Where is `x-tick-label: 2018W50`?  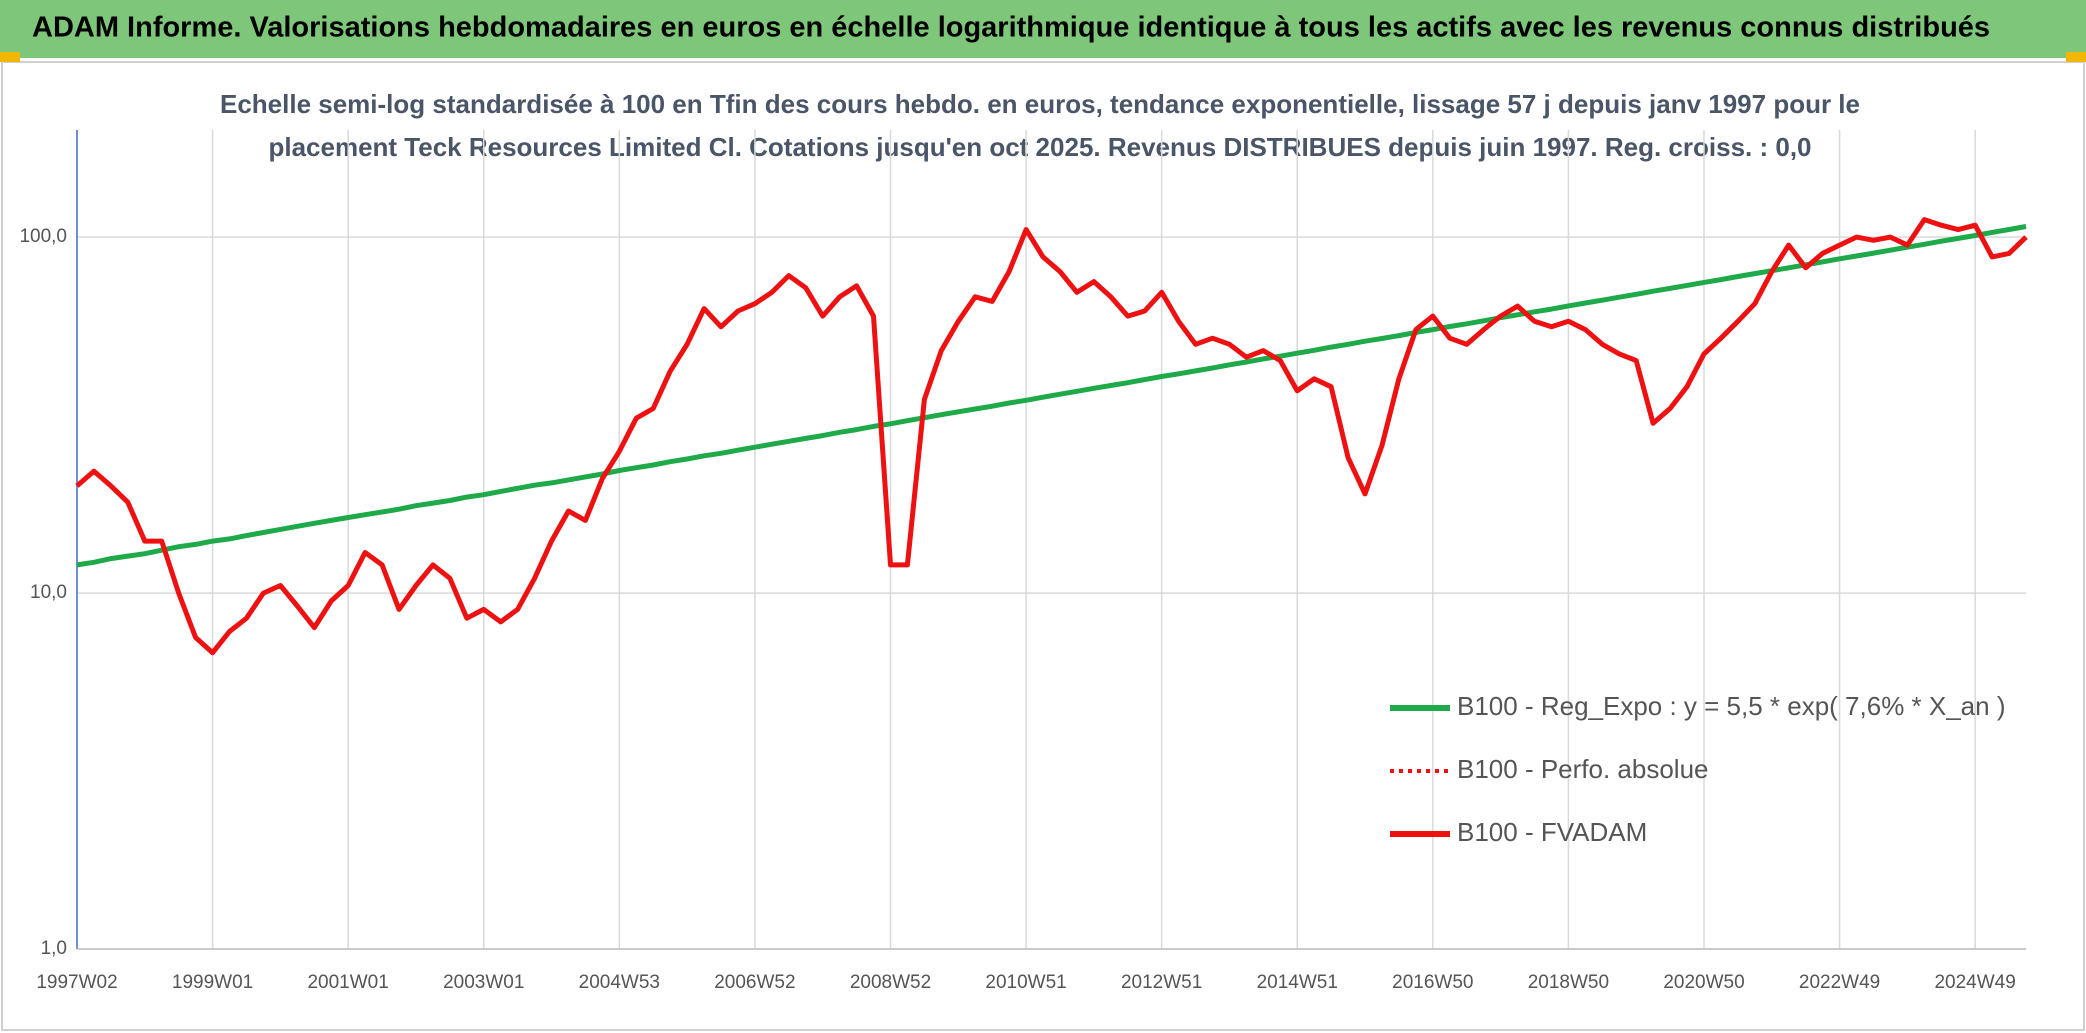
x-tick-label: 2018W50 is located at coordinates (1568, 982).